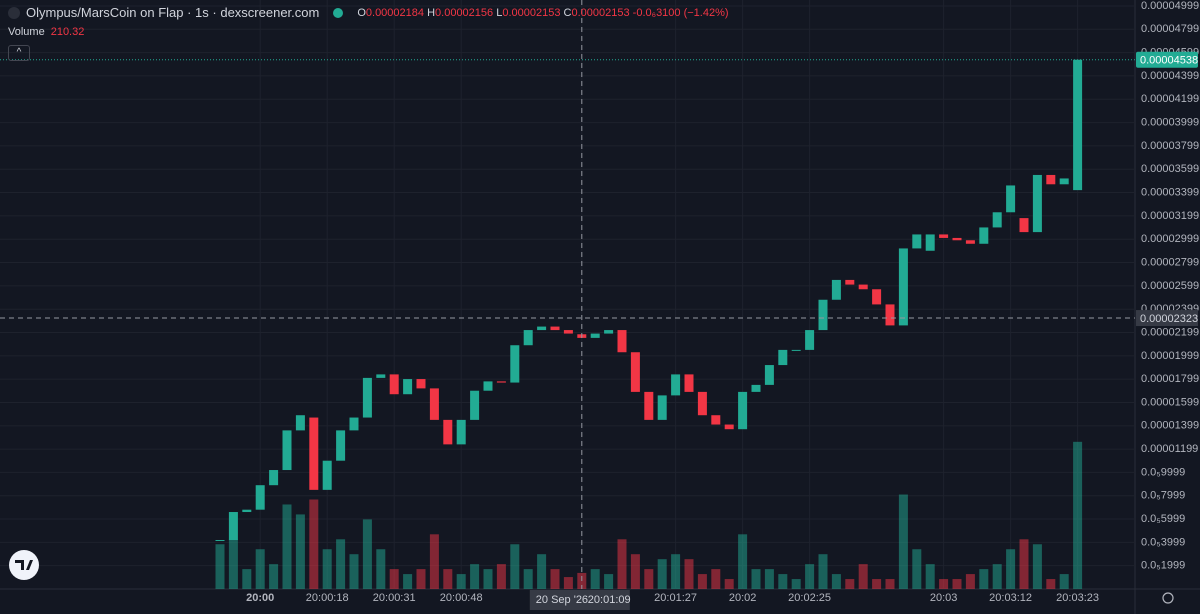 The image size is (1200, 614). I want to click on volume-legend: Volume 210.32, so click(46, 32).